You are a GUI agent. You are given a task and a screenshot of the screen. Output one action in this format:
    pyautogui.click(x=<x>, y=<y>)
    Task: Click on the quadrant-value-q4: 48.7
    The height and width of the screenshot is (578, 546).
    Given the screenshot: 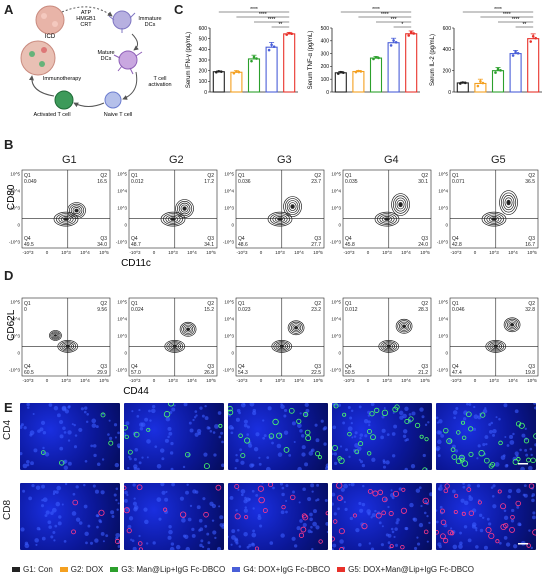 What is the action you would take?
    pyautogui.click(x=136, y=245)
    